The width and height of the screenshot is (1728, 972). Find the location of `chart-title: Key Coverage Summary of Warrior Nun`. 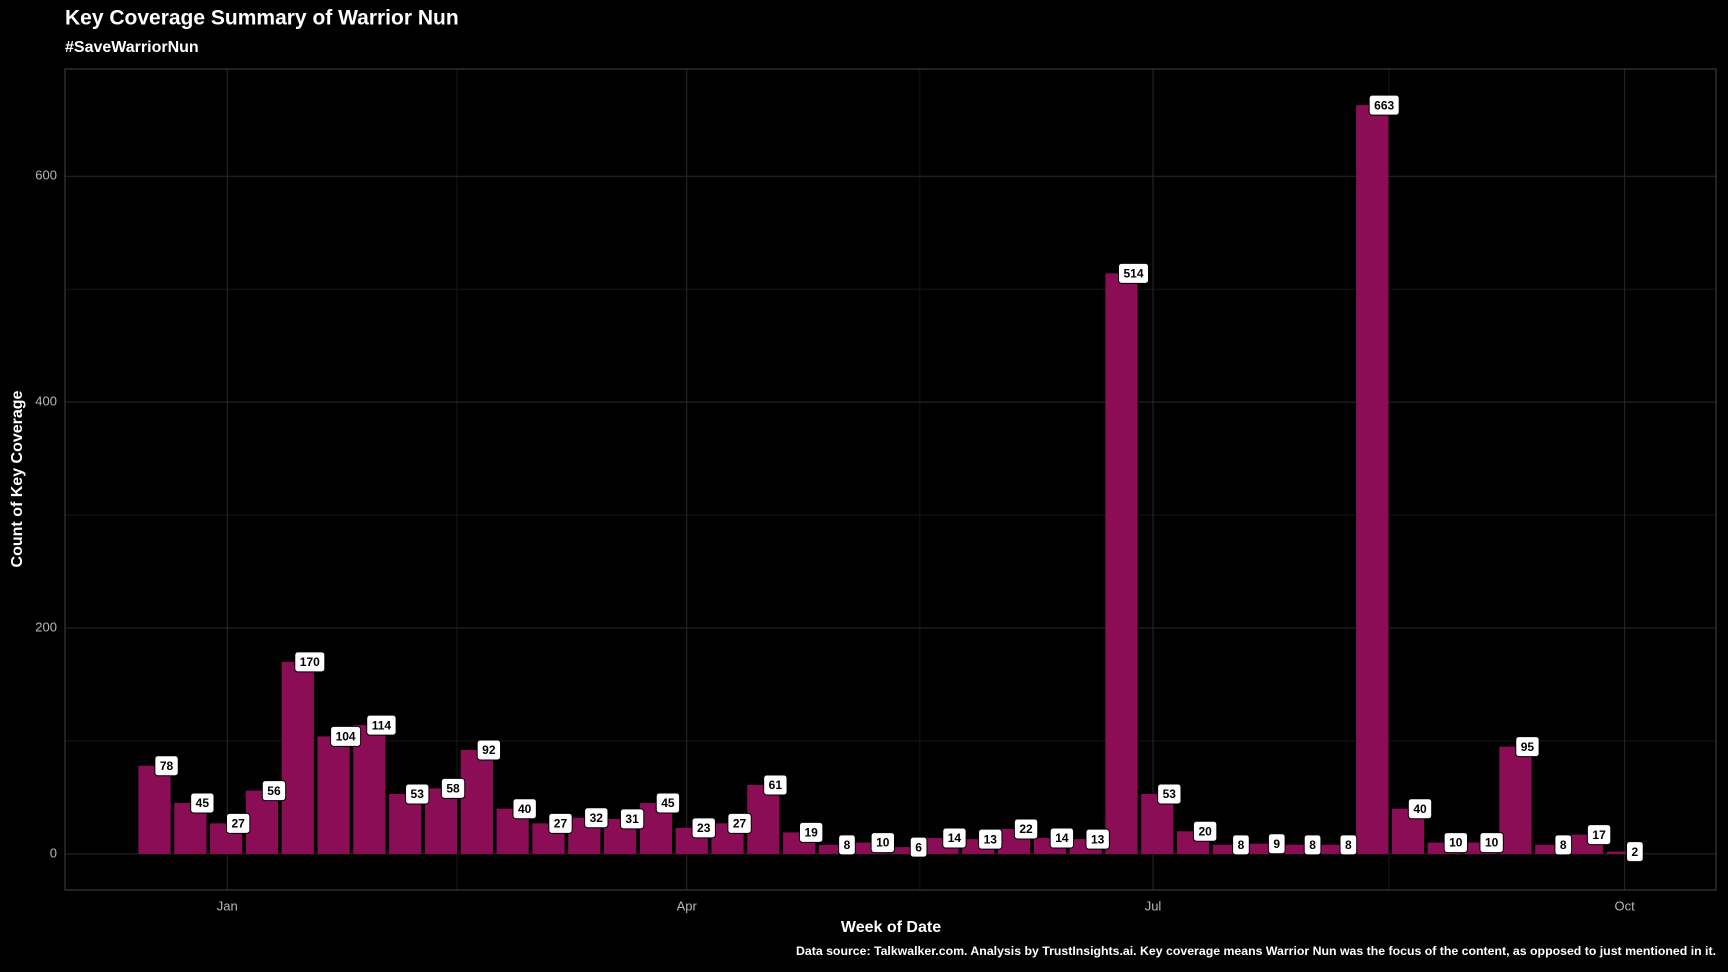

chart-title: Key Coverage Summary of Warrior Nun is located at coordinates (262, 18).